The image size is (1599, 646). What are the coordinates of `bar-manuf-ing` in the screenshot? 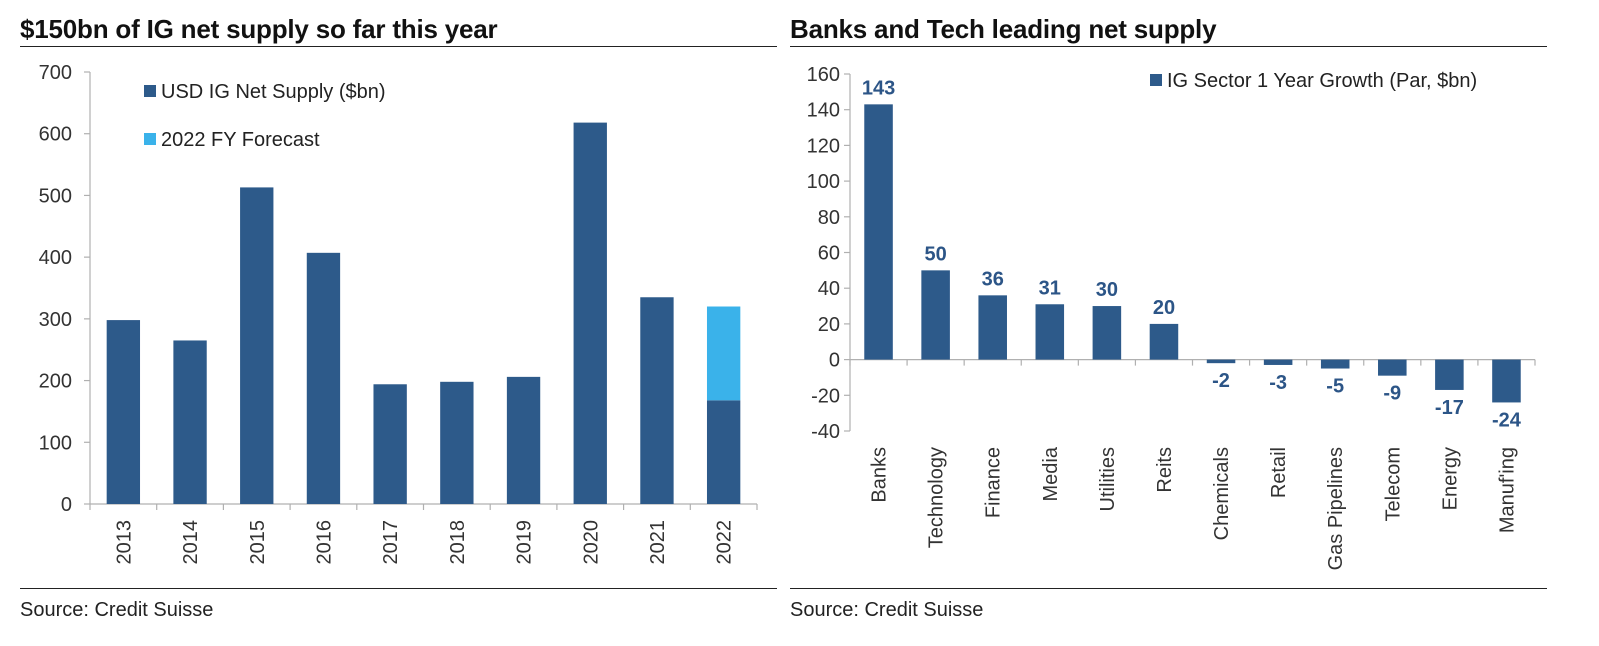 It's located at (1506, 381).